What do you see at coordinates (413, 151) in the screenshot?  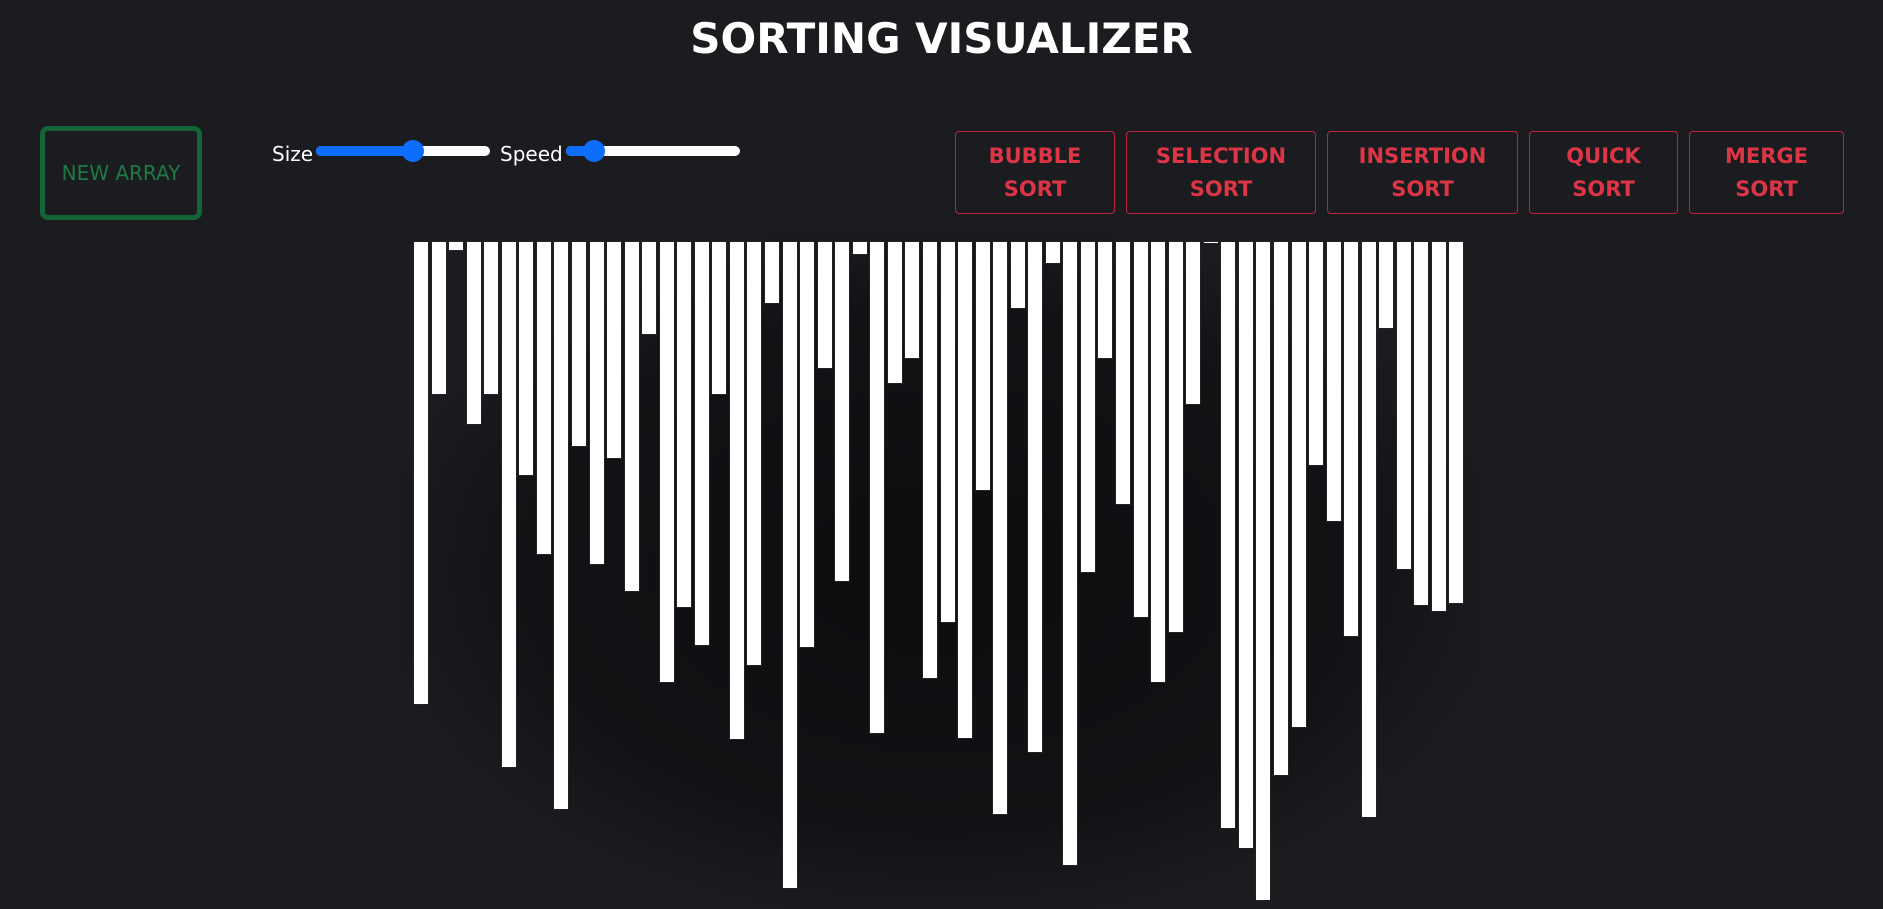 I see `size-slider-thumb` at bounding box center [413, 151].